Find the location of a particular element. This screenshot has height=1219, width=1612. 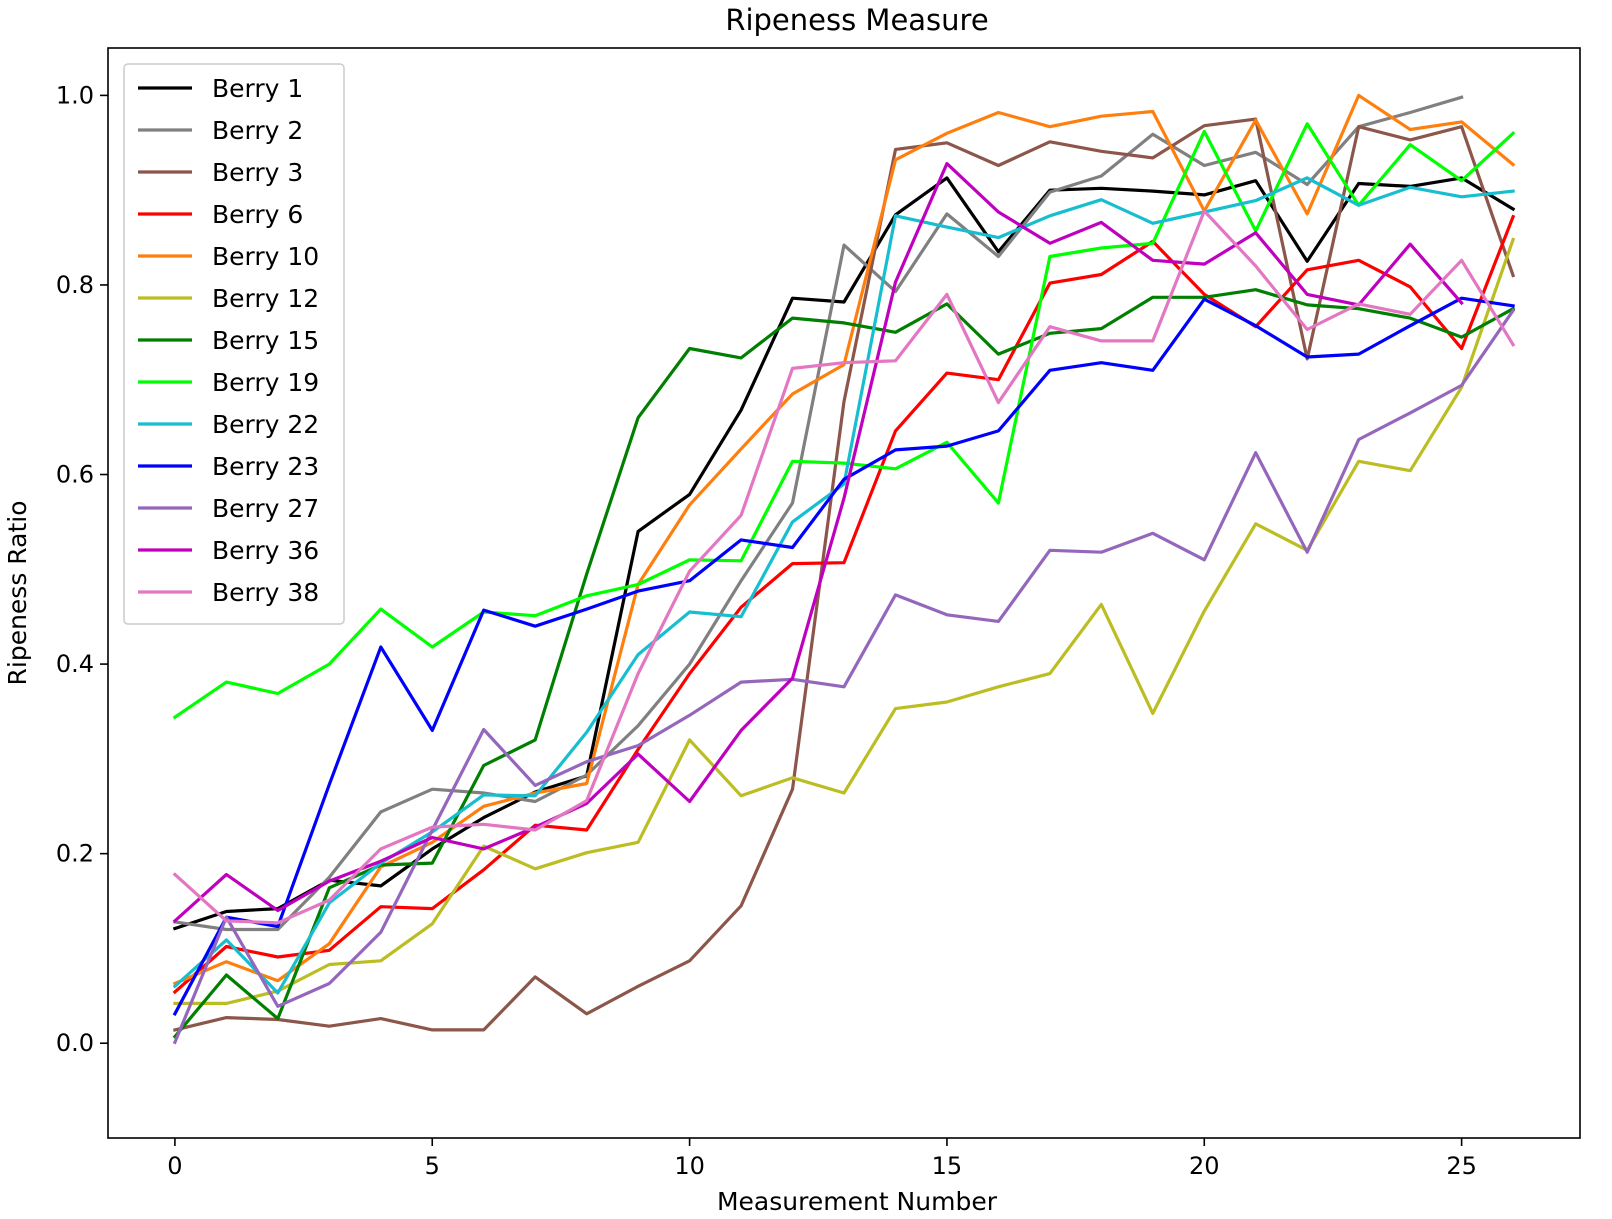

y-tick-label: 1.0 is located at coordinates (75, 95).